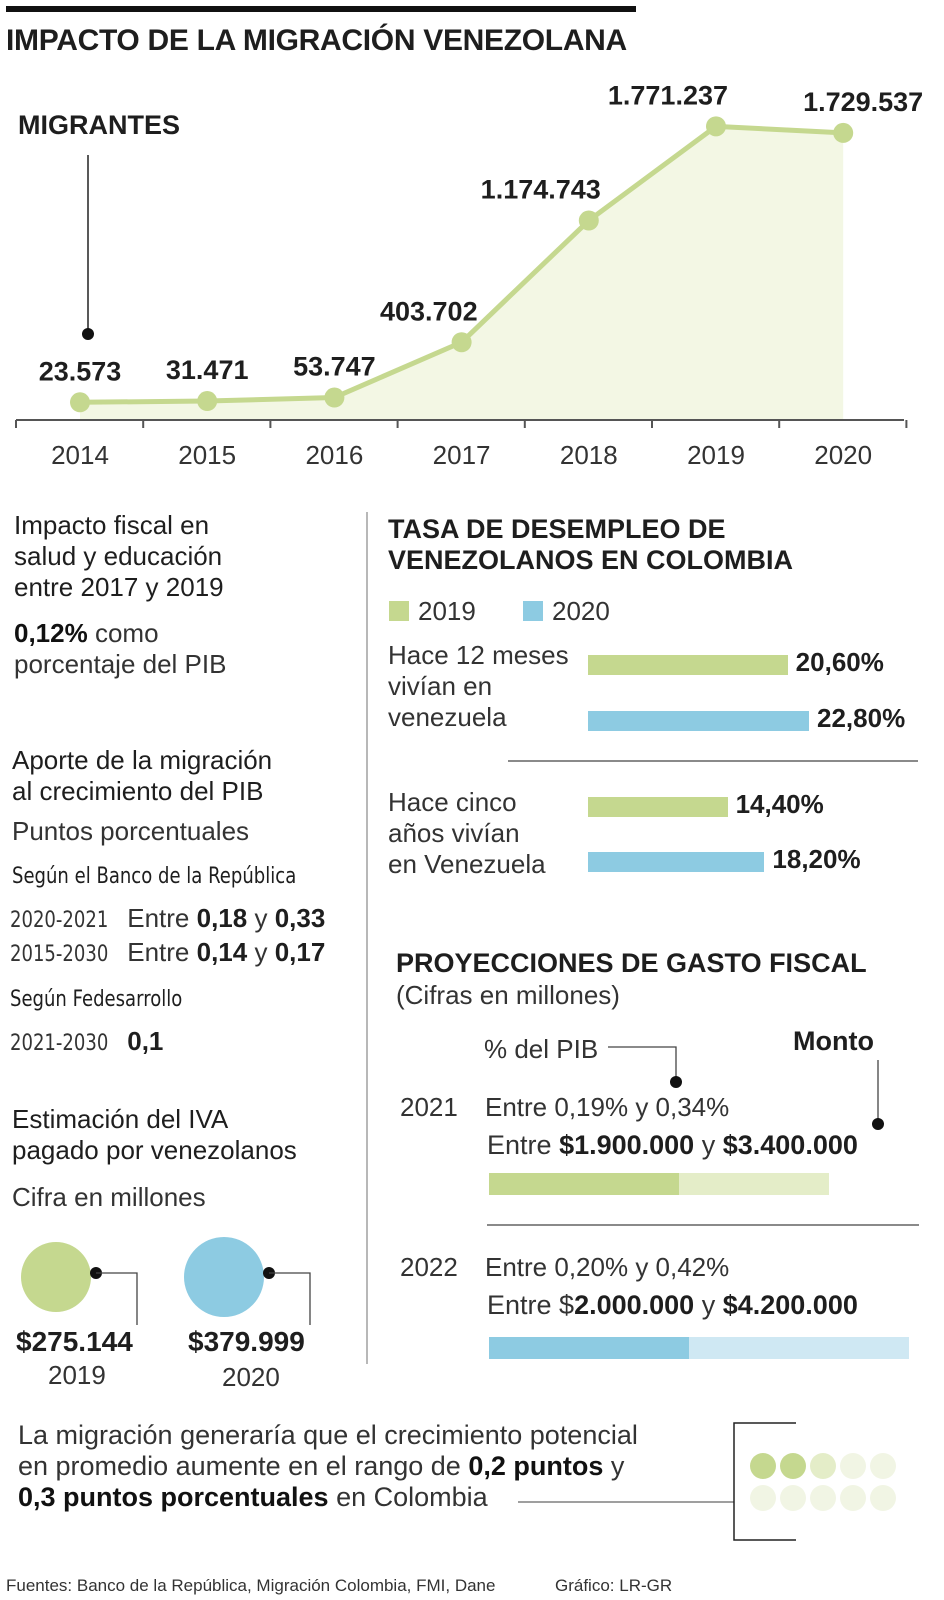 This screenshot has height=1600, width=944. What do you see at coordinates (261, 918) in the screenshot?
I see `aporte-mid: y` at bounding box center [261, 918].